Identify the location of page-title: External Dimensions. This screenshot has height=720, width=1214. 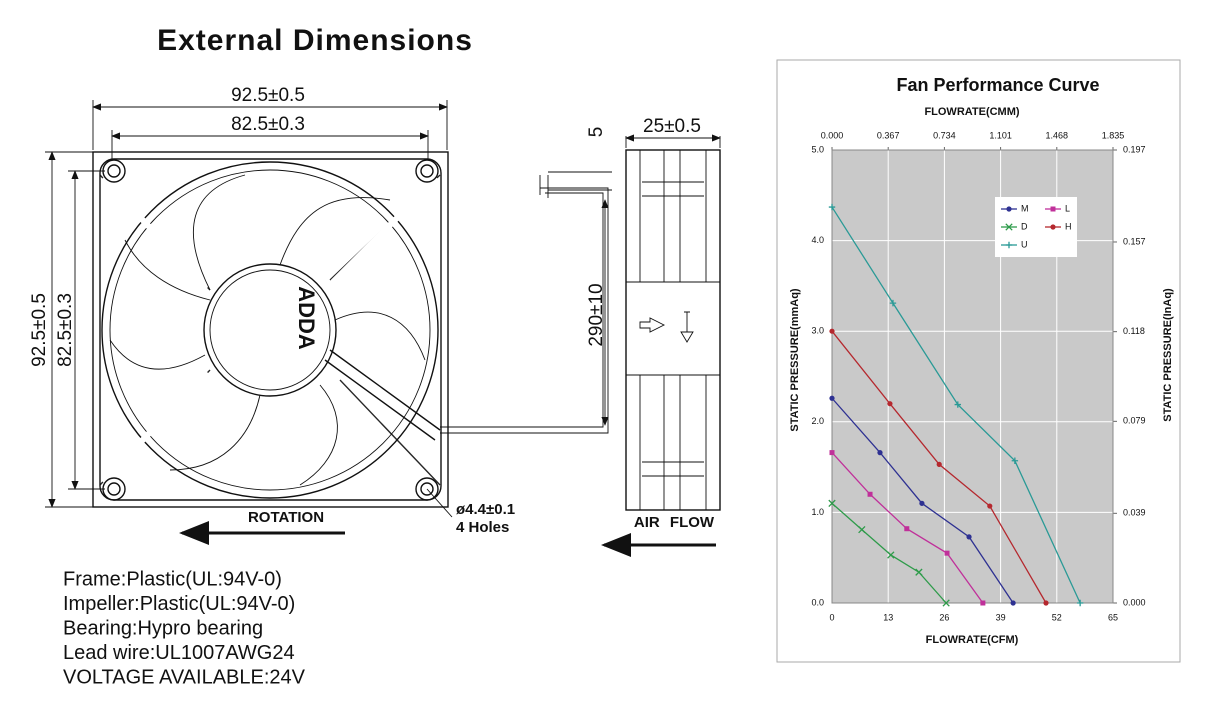
(315, 40).